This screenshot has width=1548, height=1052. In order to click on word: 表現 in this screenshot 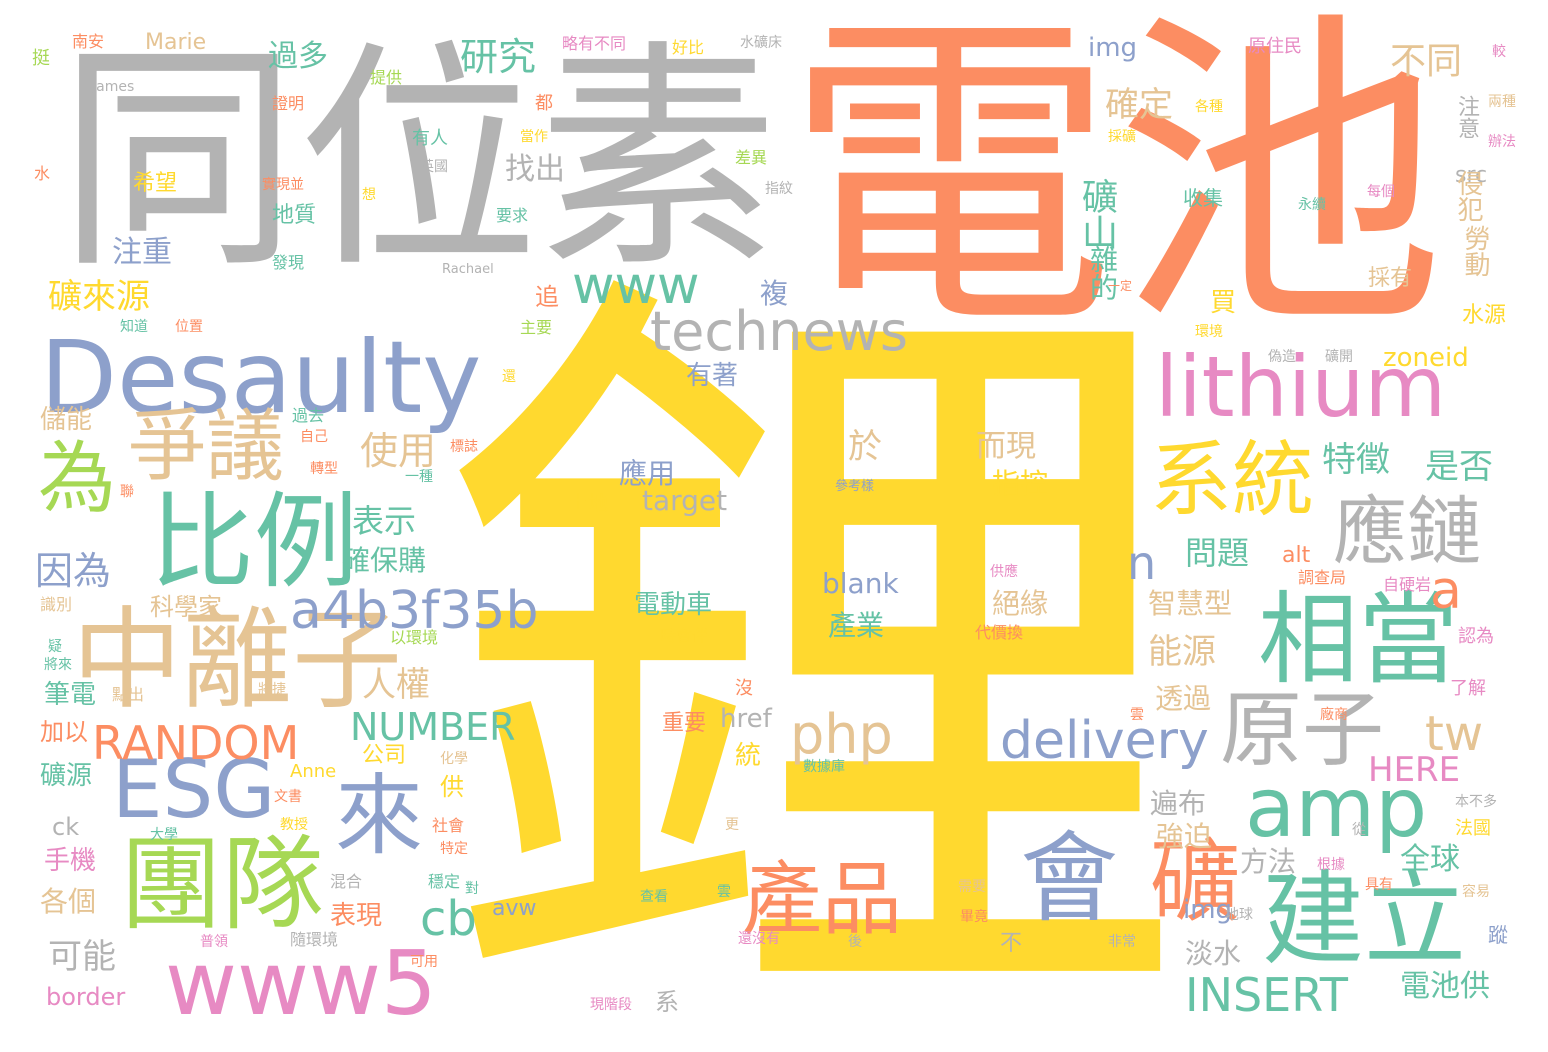, I will do `click(356, 916)`.